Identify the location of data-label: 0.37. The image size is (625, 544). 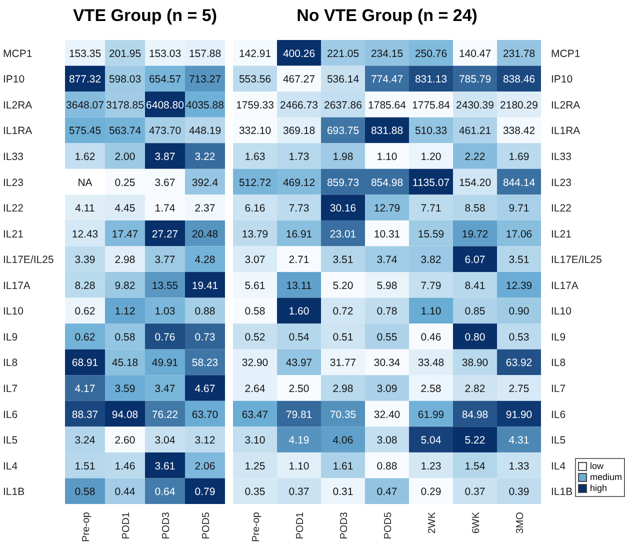
(475, 492).